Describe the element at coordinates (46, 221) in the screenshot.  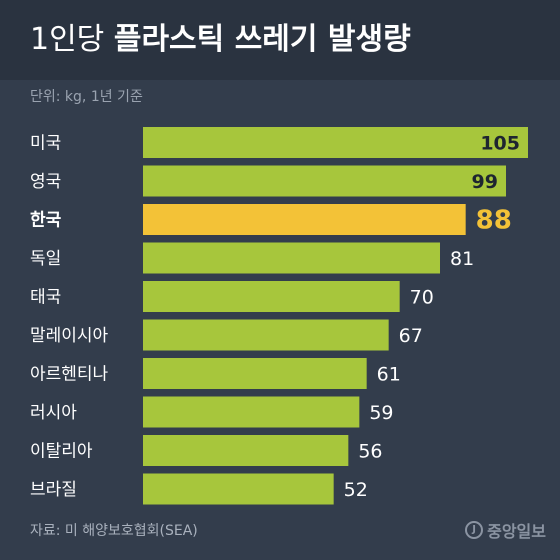
I see `category-label: 한국` at that location.